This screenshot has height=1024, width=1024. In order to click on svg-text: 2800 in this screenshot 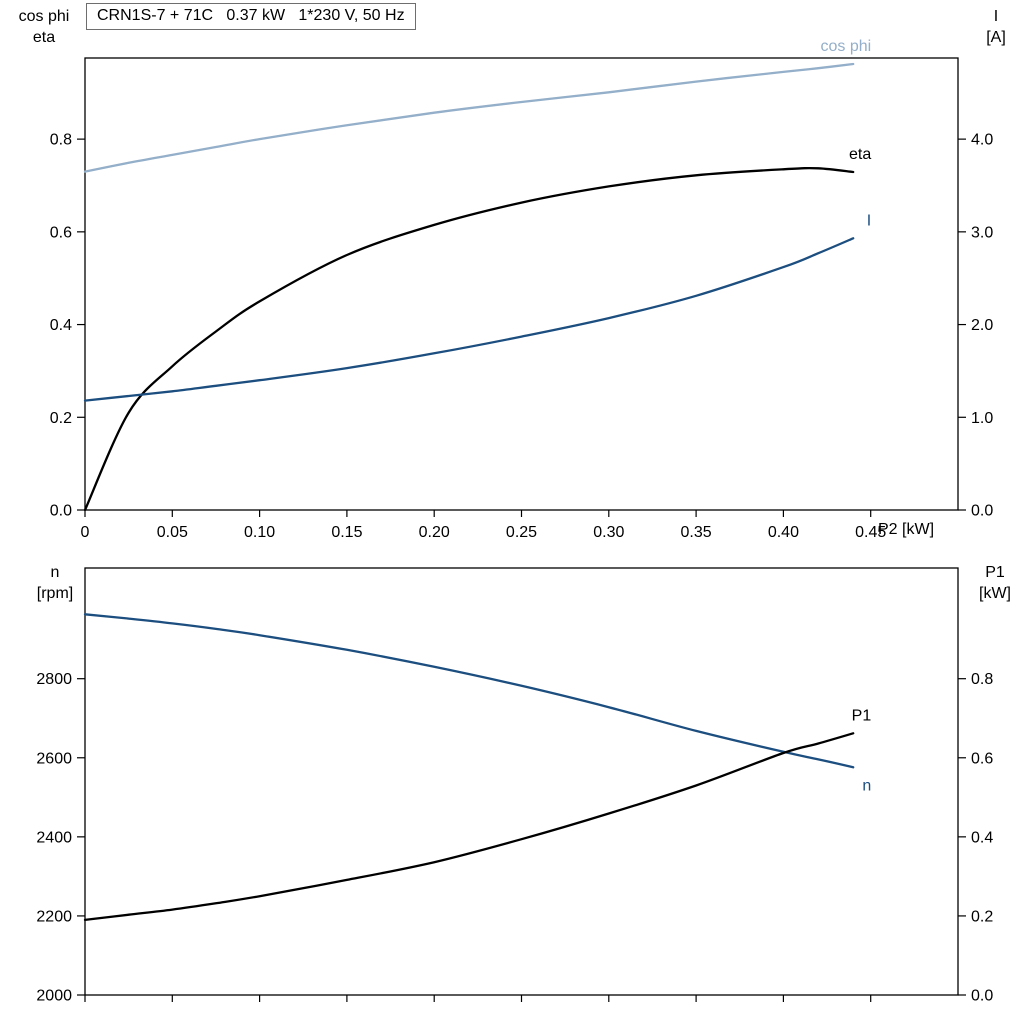, I will do `click(54, 679)`.